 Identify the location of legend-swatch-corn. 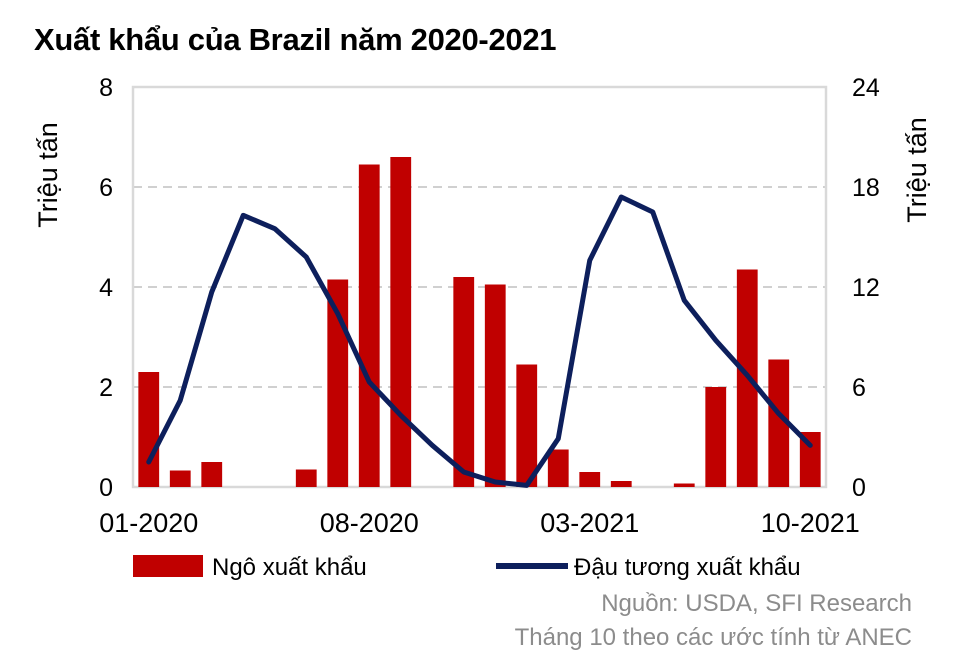
(168, 566).